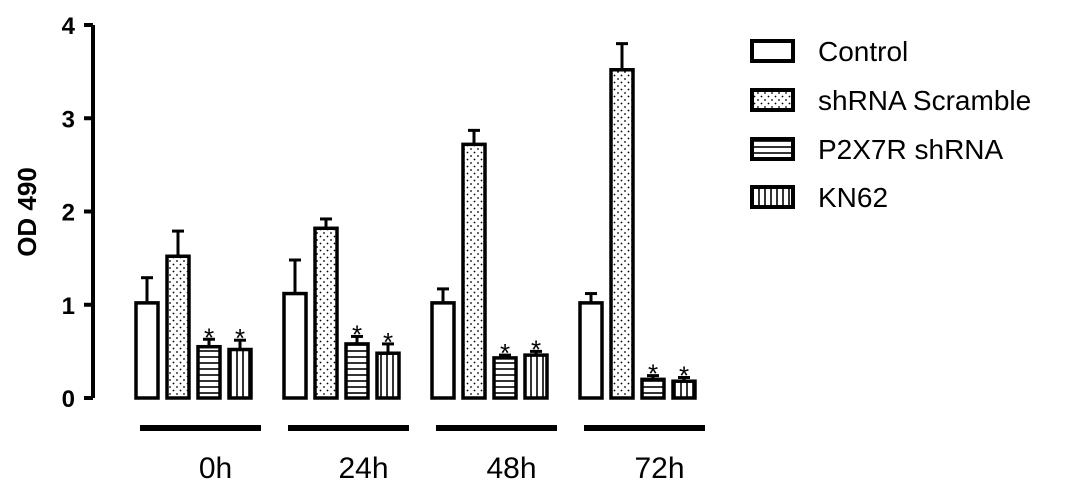 This screenshot has width=1087, height=490. Describe the element at coordinates (422, 455) in the screenshot. I see `group-labels: 0h 24h 48h 72h` at that location.